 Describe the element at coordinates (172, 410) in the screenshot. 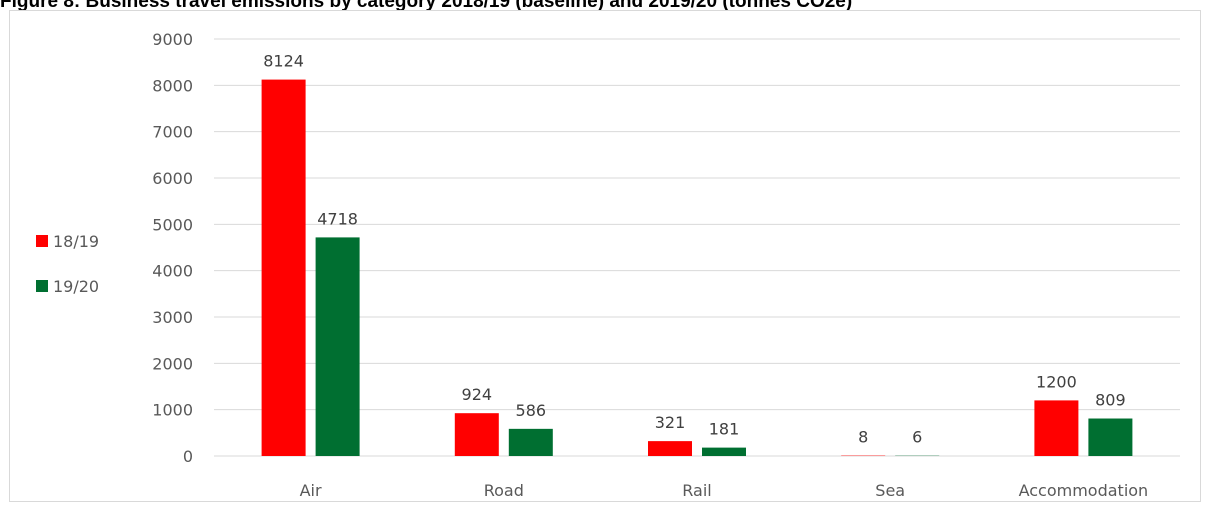

I see `y-tick-label-1000: 1000` at that location.